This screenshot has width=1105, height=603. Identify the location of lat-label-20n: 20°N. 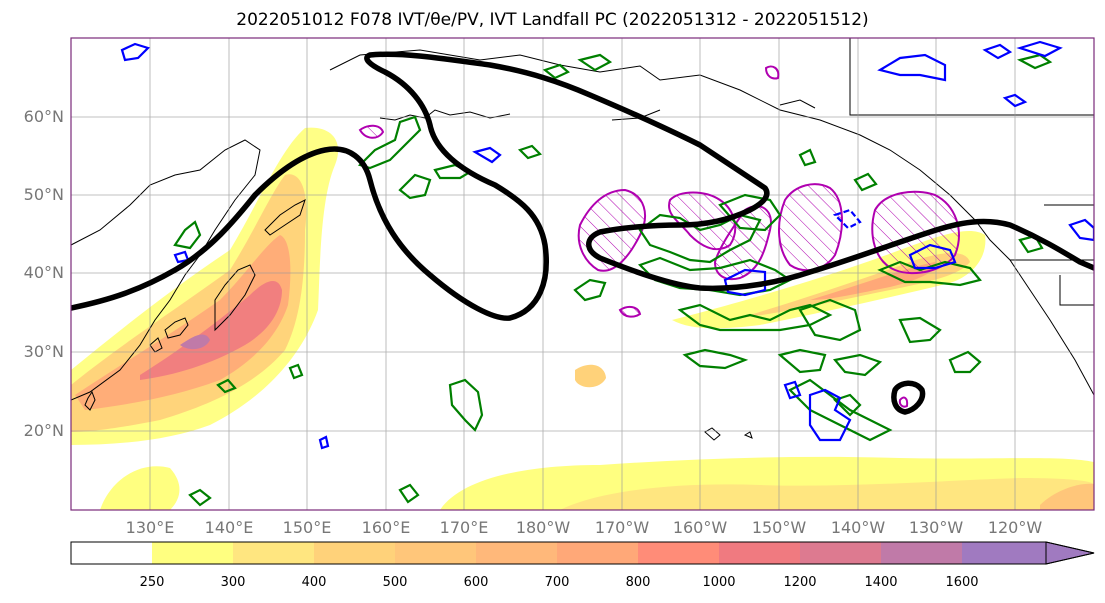
(43, 430).